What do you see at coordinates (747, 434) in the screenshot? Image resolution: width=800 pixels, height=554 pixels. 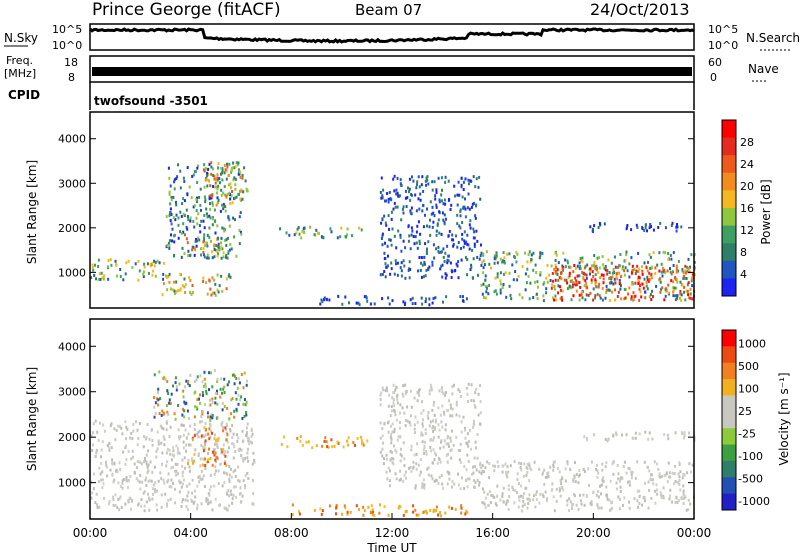 I see `colorbar-tick-label: -25` at bounding box center [747, 434].